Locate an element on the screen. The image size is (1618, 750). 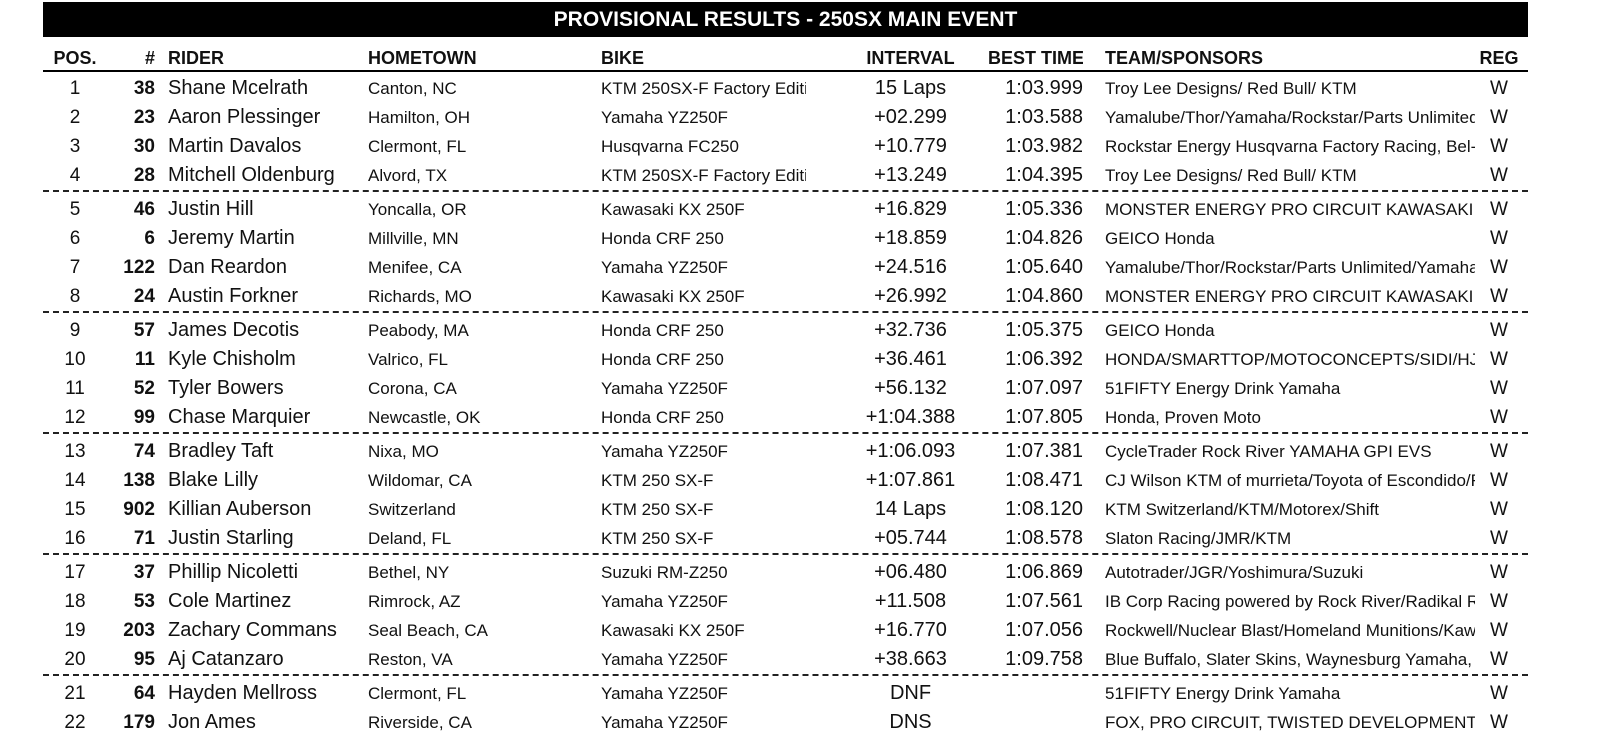
position-cell: 16 is located at coordinates (75, 538).